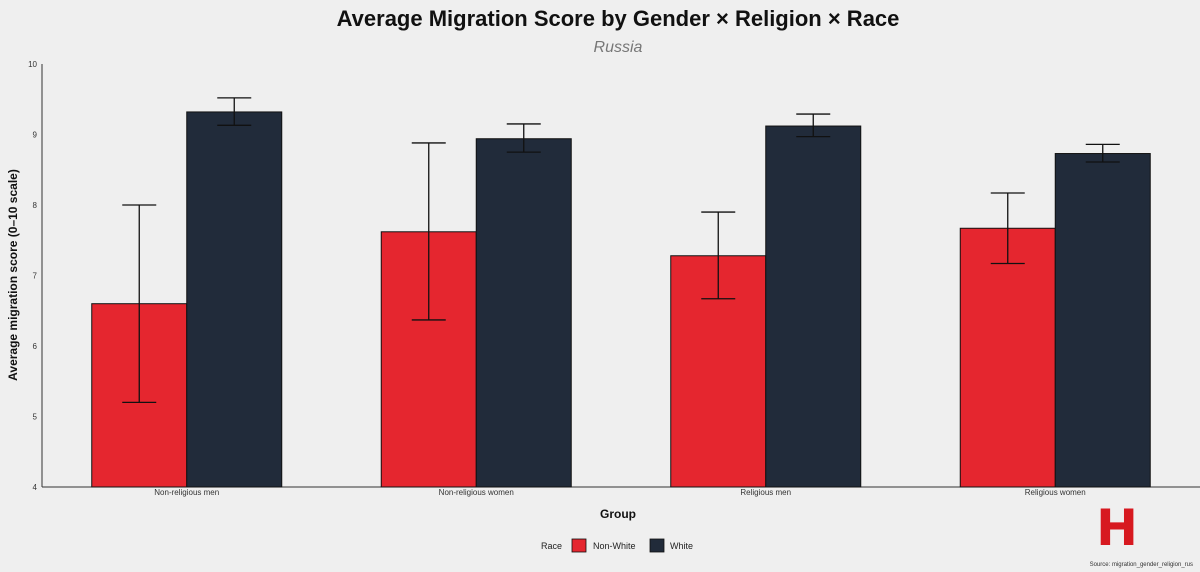 Image resolution: width=1200 pixels, height=572 pixels. Describe the element at coordinates (1141, 565) in the screenshot. I see `source-note: Source: migration_gender_religion_rus` at that location.